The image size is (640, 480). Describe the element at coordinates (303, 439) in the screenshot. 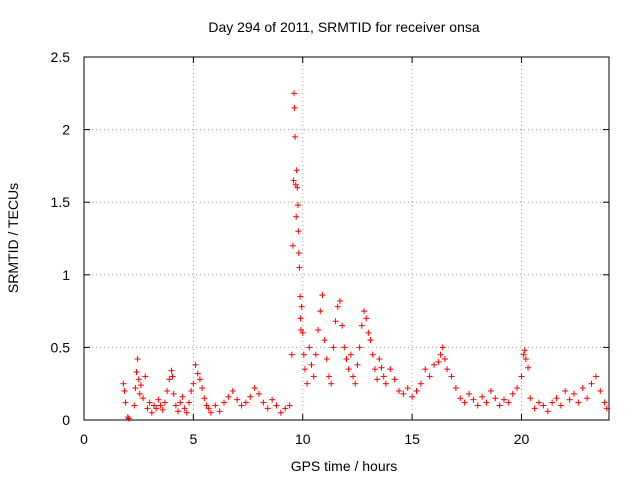

I see `x-tick-label: 10` at that location.